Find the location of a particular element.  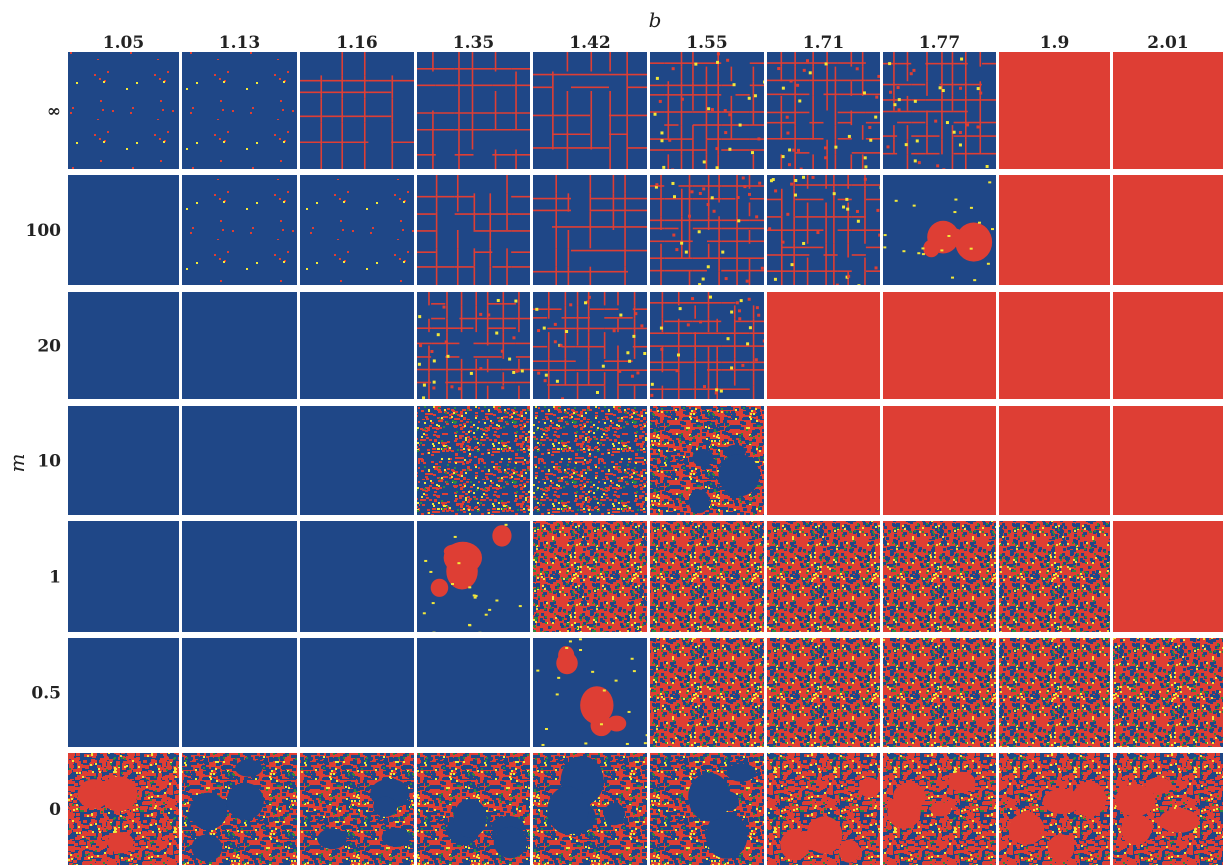

x-tick-label: 1.55 is located at coordinates (706, 43).